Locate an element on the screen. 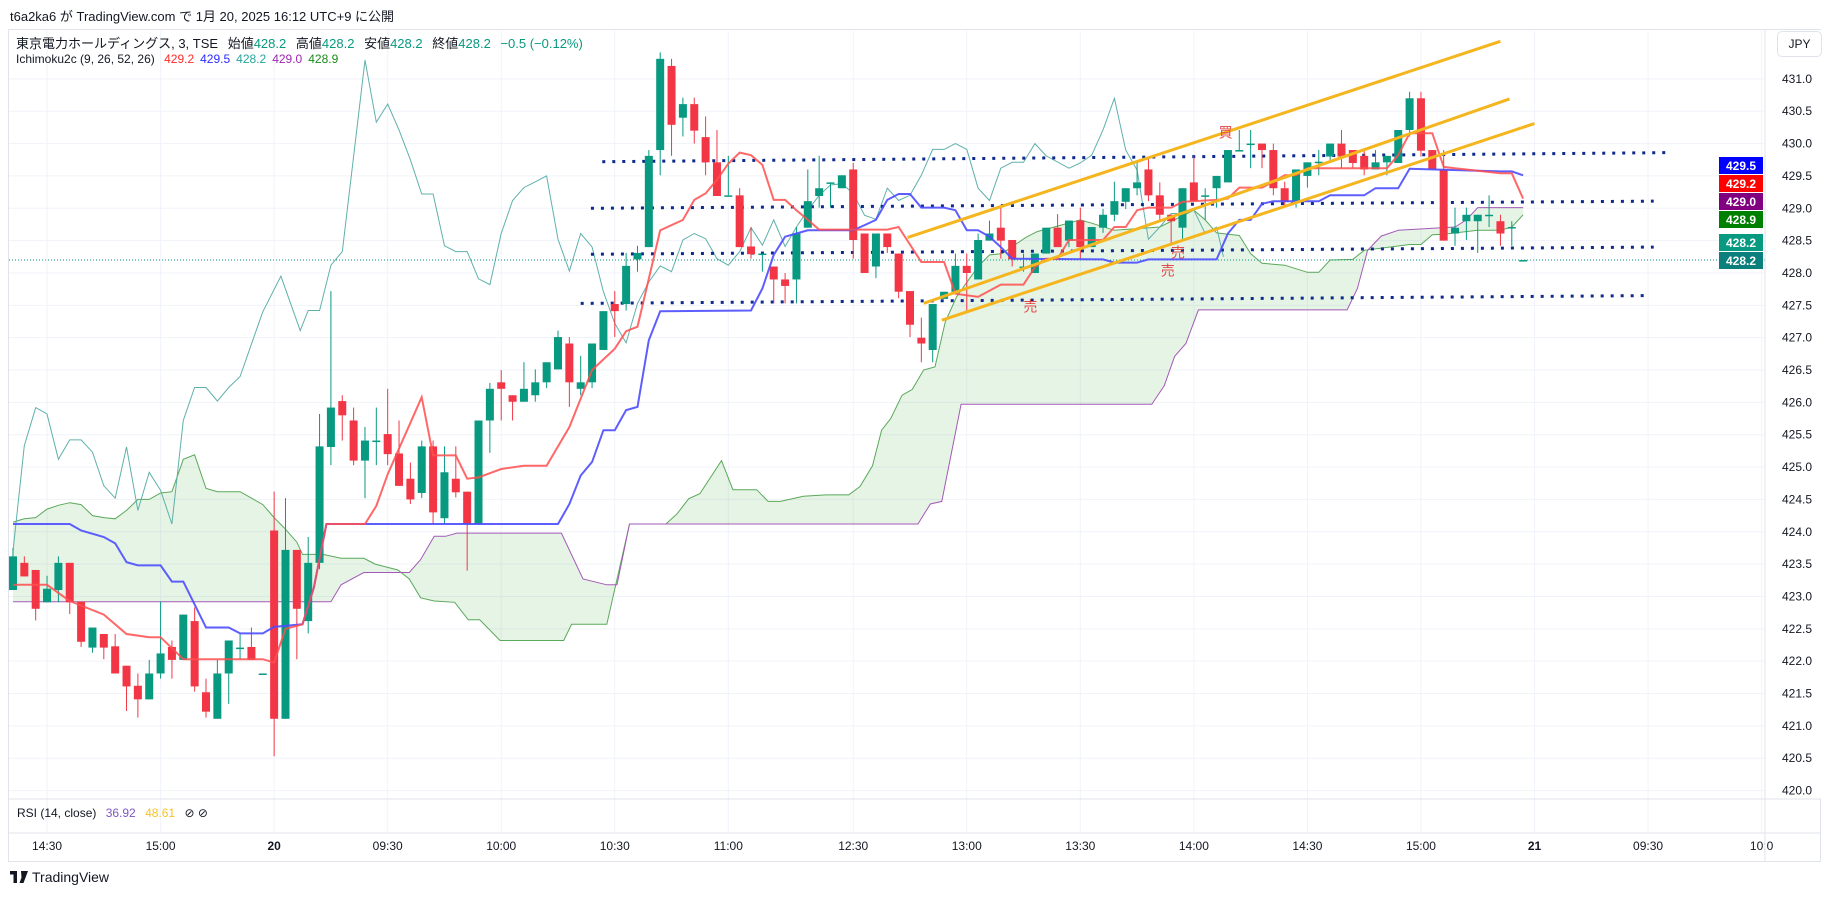  tradingview-logo: TradingView is located at coordinates (59, 877).